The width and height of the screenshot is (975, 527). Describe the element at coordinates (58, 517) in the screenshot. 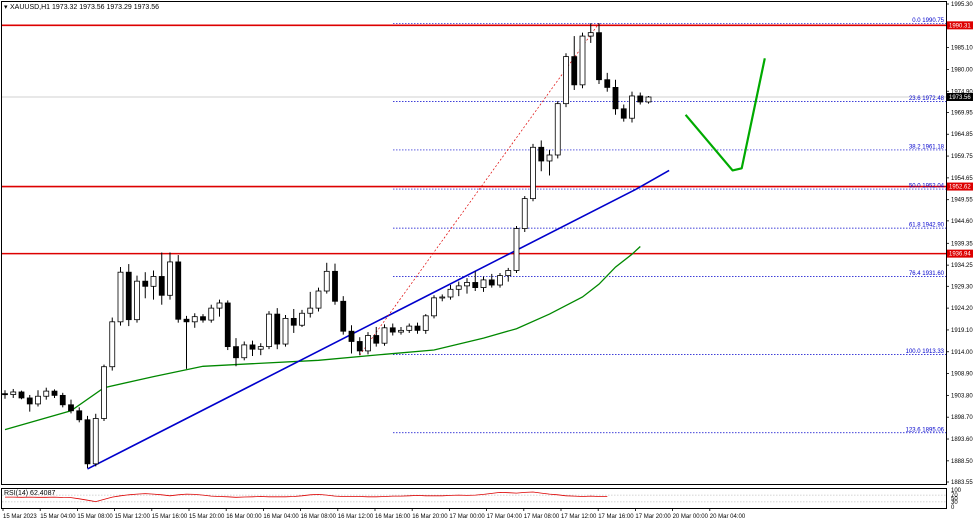

I see `time-tick-label: 15 Mar 04:00` at that location.